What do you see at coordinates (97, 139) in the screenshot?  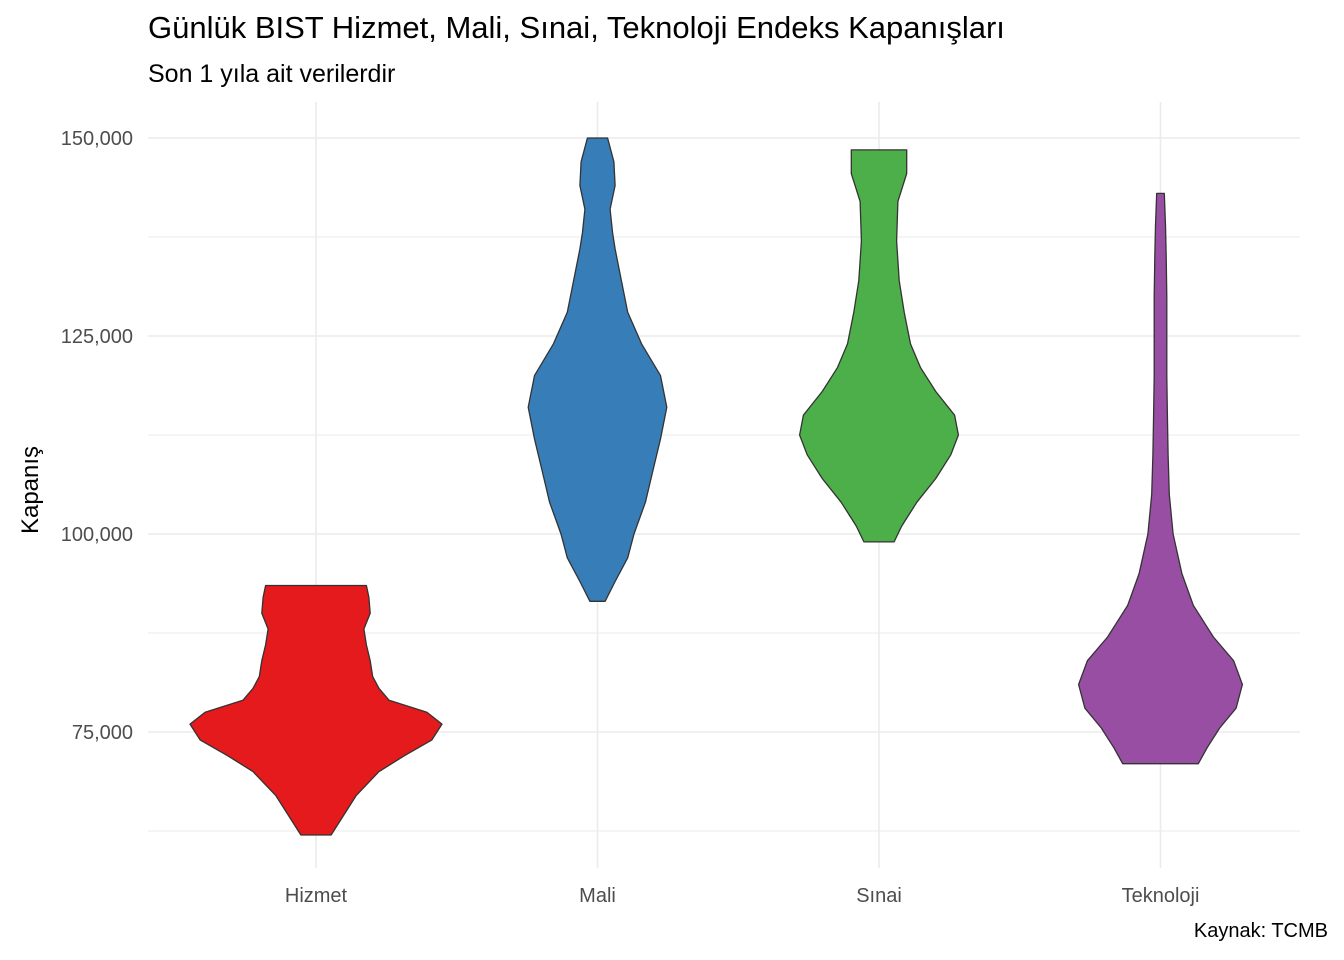 I see `y-tick-label: 150,000` at bounding box center [97, 139].